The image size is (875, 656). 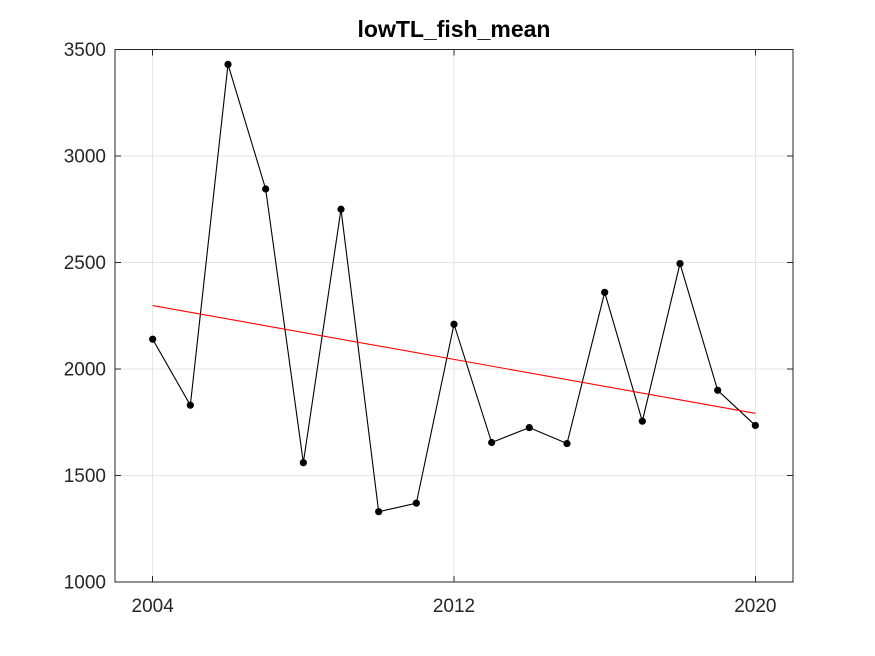 I want to click on x-tick-label: 2020, so click(x=755, y=606).